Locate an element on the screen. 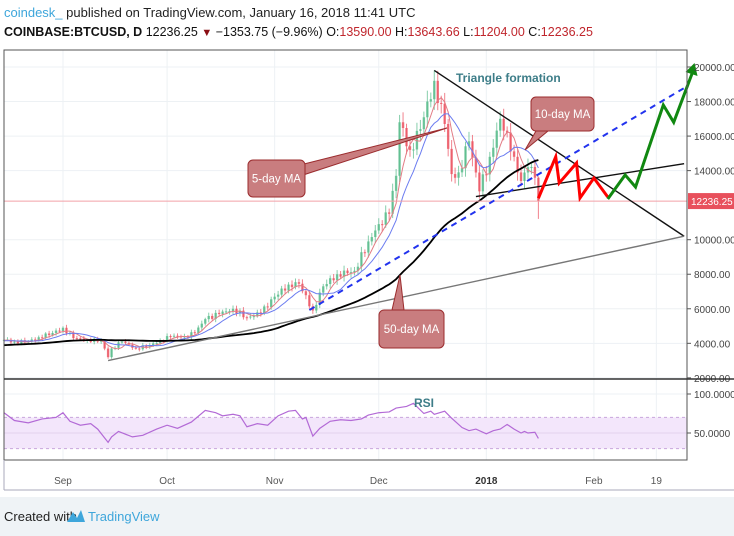 Image resolution: width=734 pixels, height=536 pixels. x-tick-label: Nov is located at coordinates (275, 481).